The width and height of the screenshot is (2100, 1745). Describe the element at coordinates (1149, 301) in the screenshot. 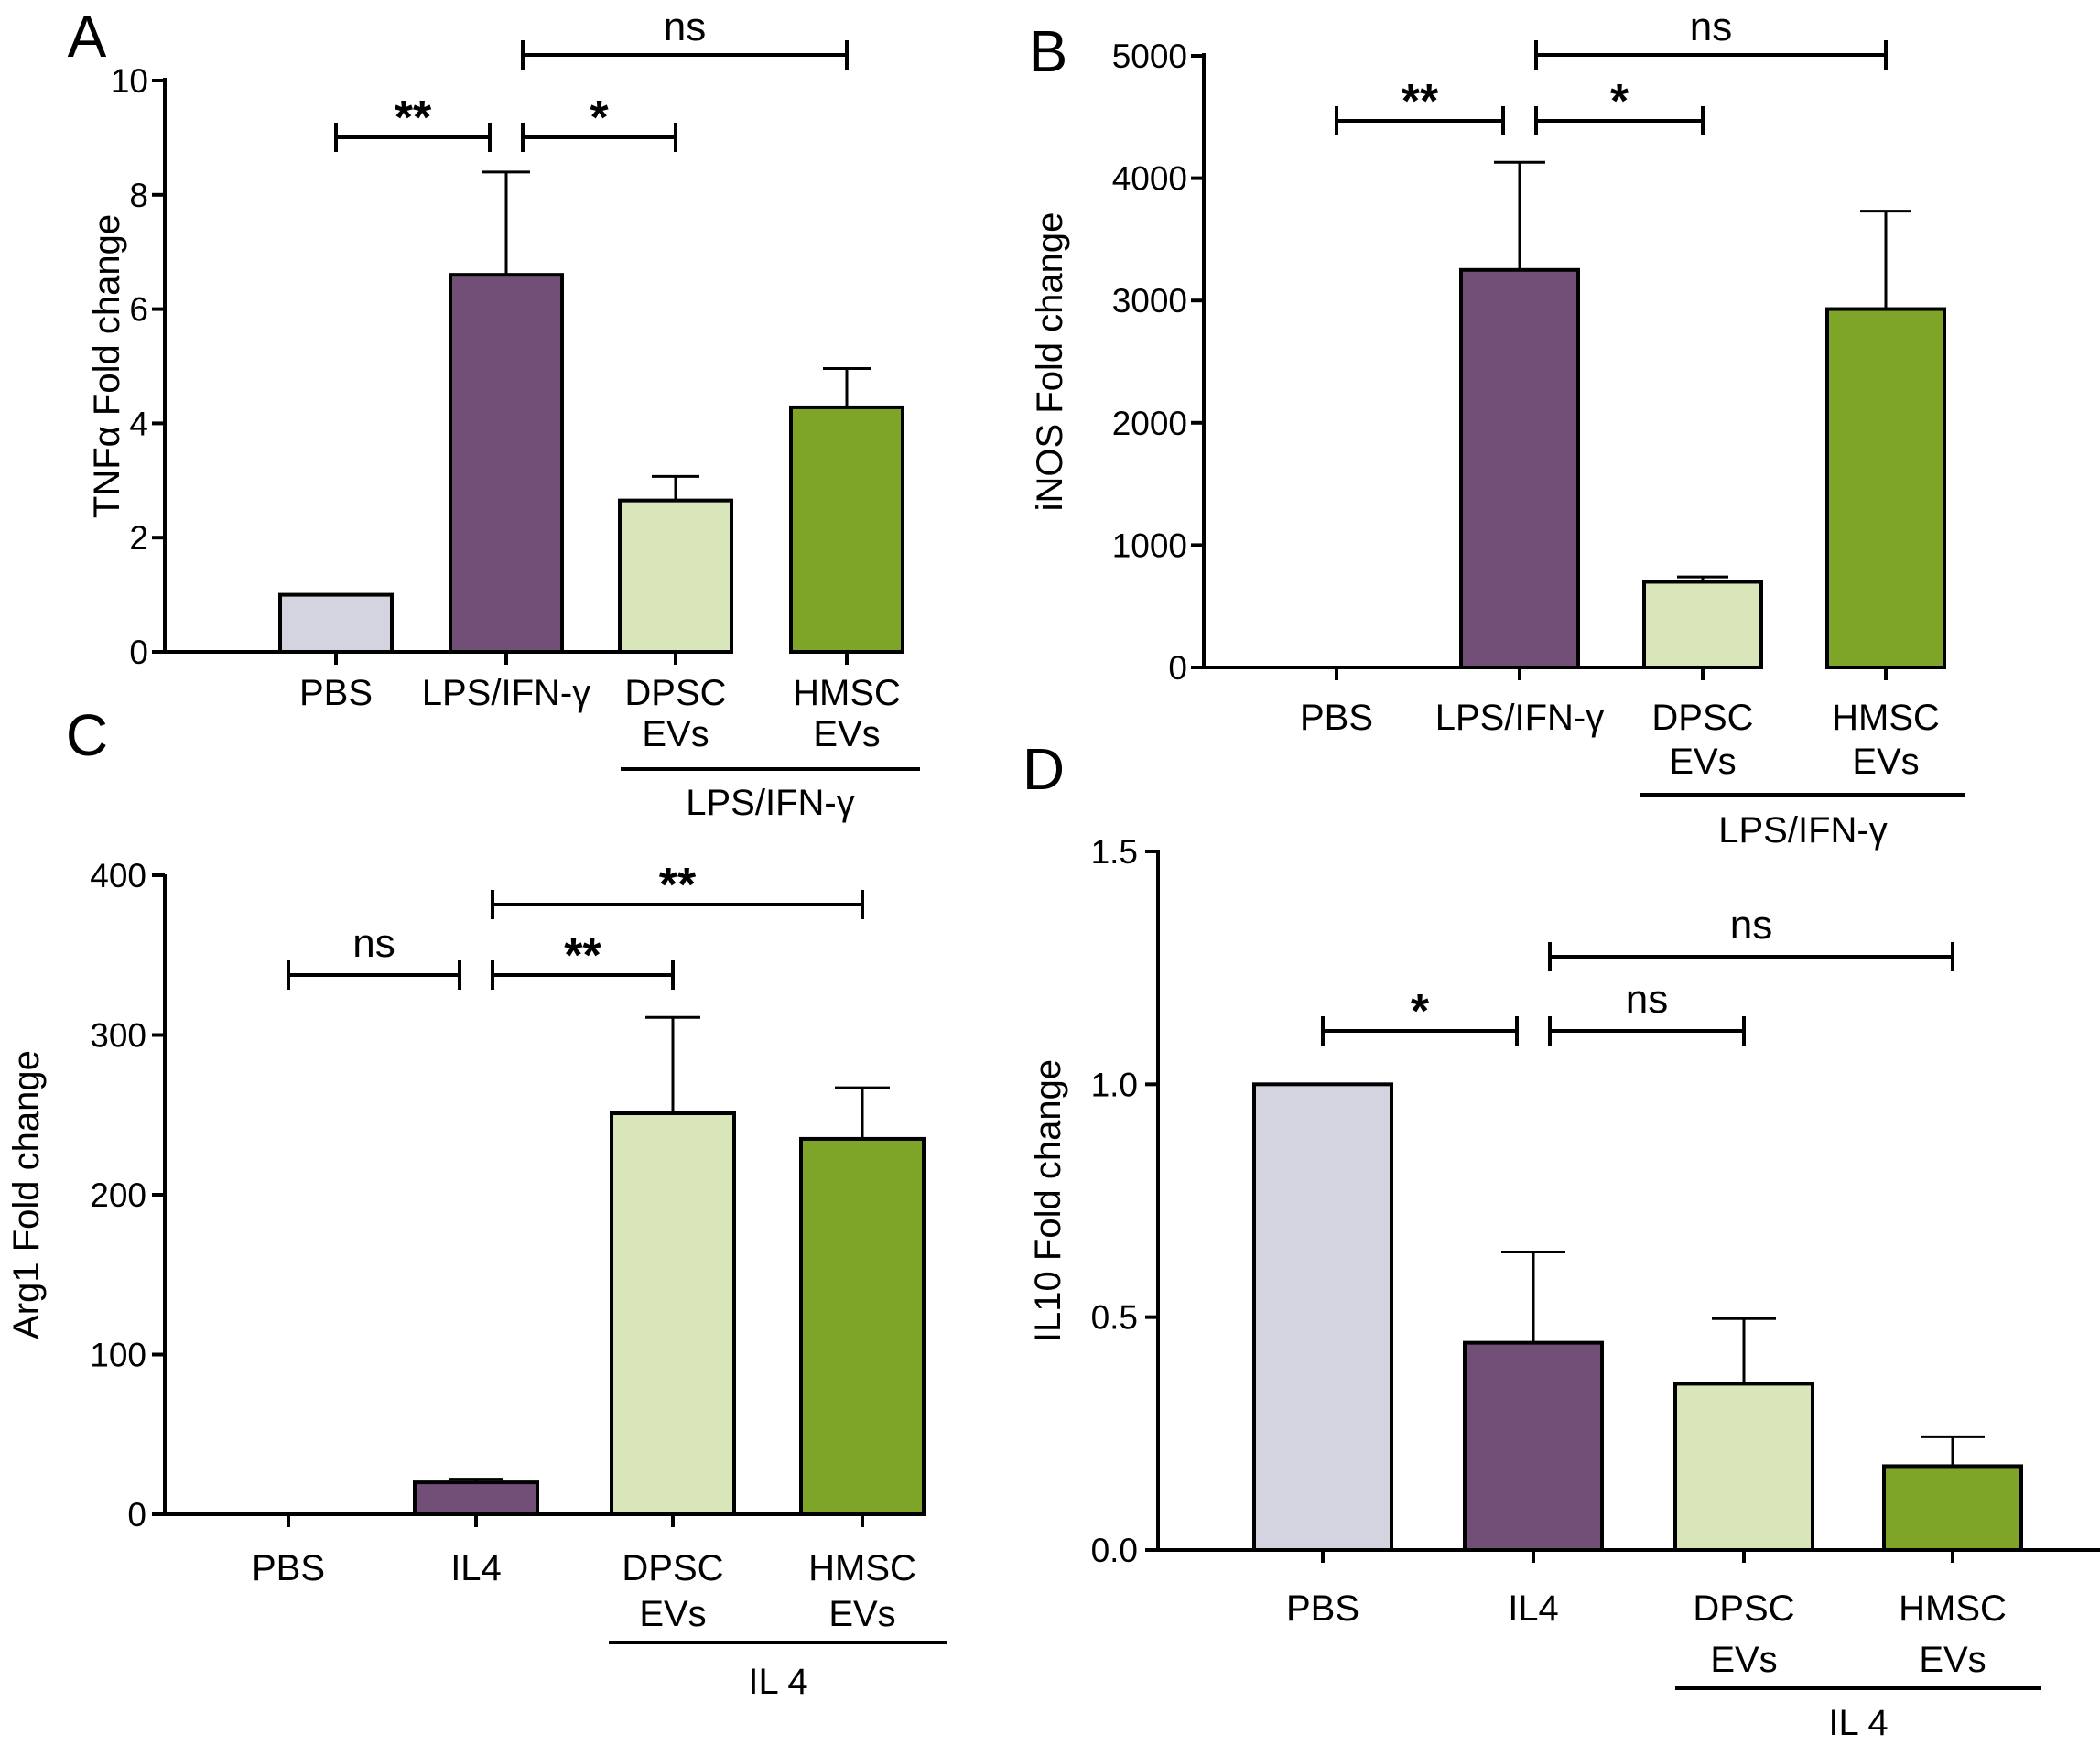

I see `y-tick-label: 3000` at that location.